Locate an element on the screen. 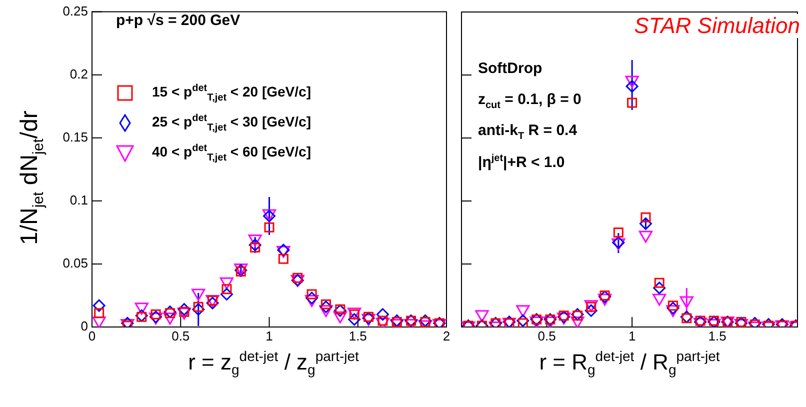 This screenshot has height=407, width=806. legend-label: 25 < p$^{det}$$_{T,jet}$ < 30 [GeV/c] is located at coordinates (231, 123).